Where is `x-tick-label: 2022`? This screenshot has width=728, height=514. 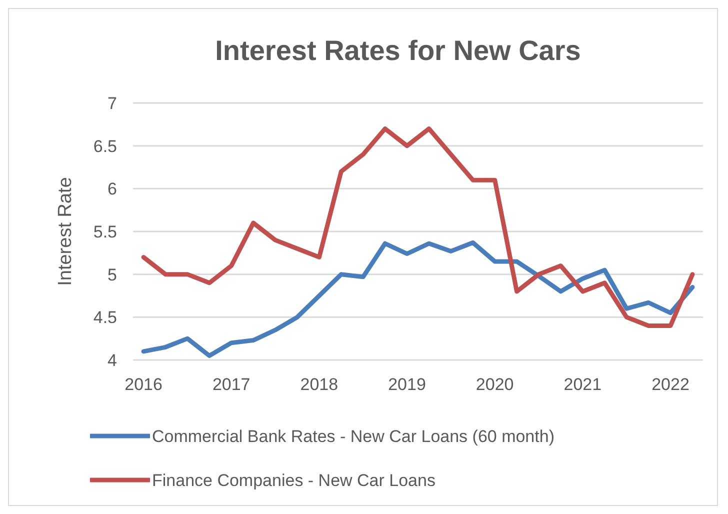
x-tick-label: 2022 is located at coordinates (671, 384).